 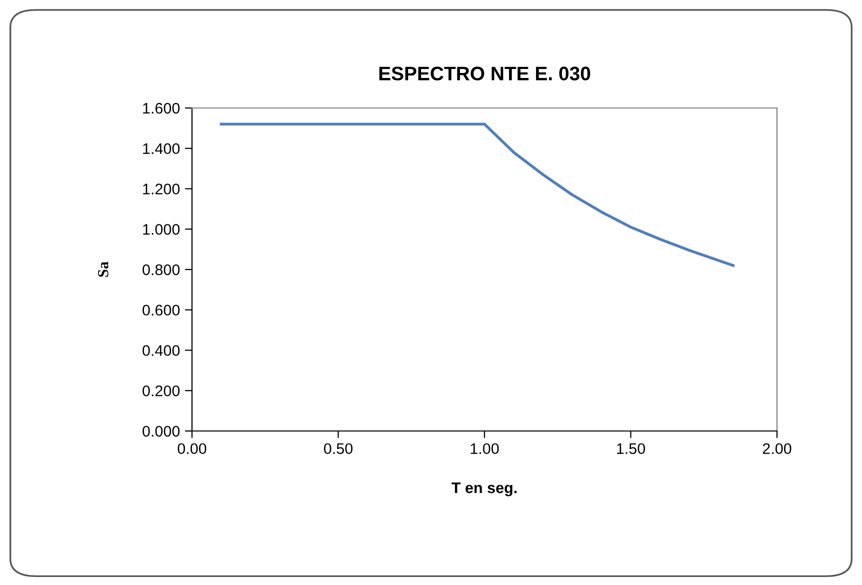 What do you see at coordinates (484, 73) in the screenshot?
I see `chart-title: ESPECTRO NTE E. 030` at bounding box center [484, 73].